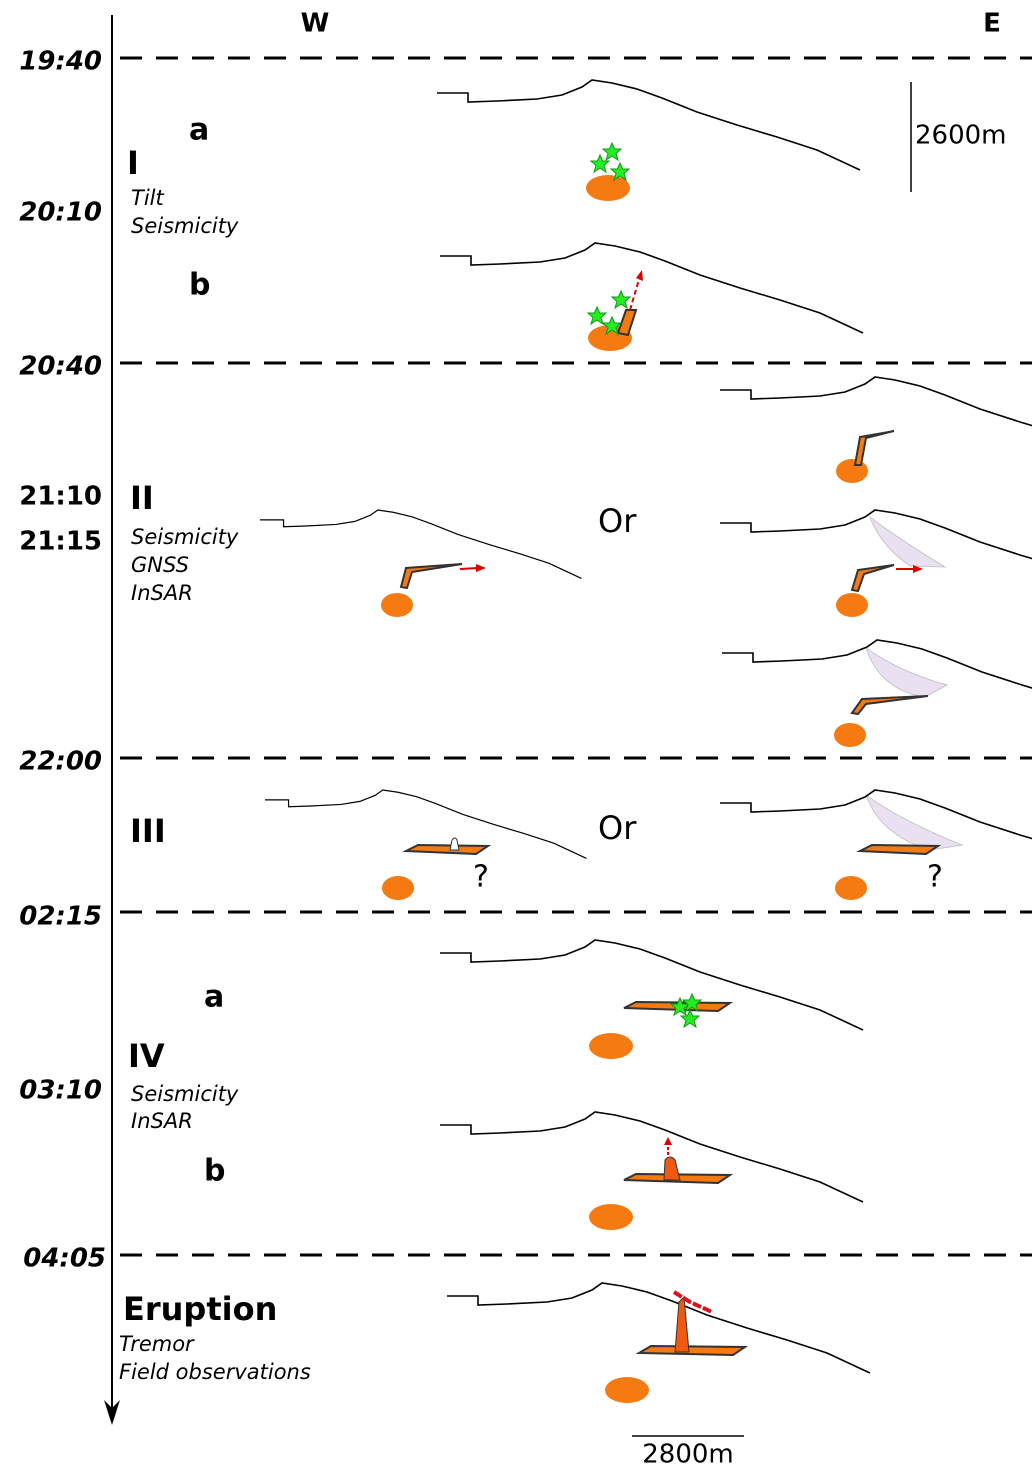 The width and height of the screenshot is (1032, 1469). I want to click on time: 02:15, so click(60, 917).